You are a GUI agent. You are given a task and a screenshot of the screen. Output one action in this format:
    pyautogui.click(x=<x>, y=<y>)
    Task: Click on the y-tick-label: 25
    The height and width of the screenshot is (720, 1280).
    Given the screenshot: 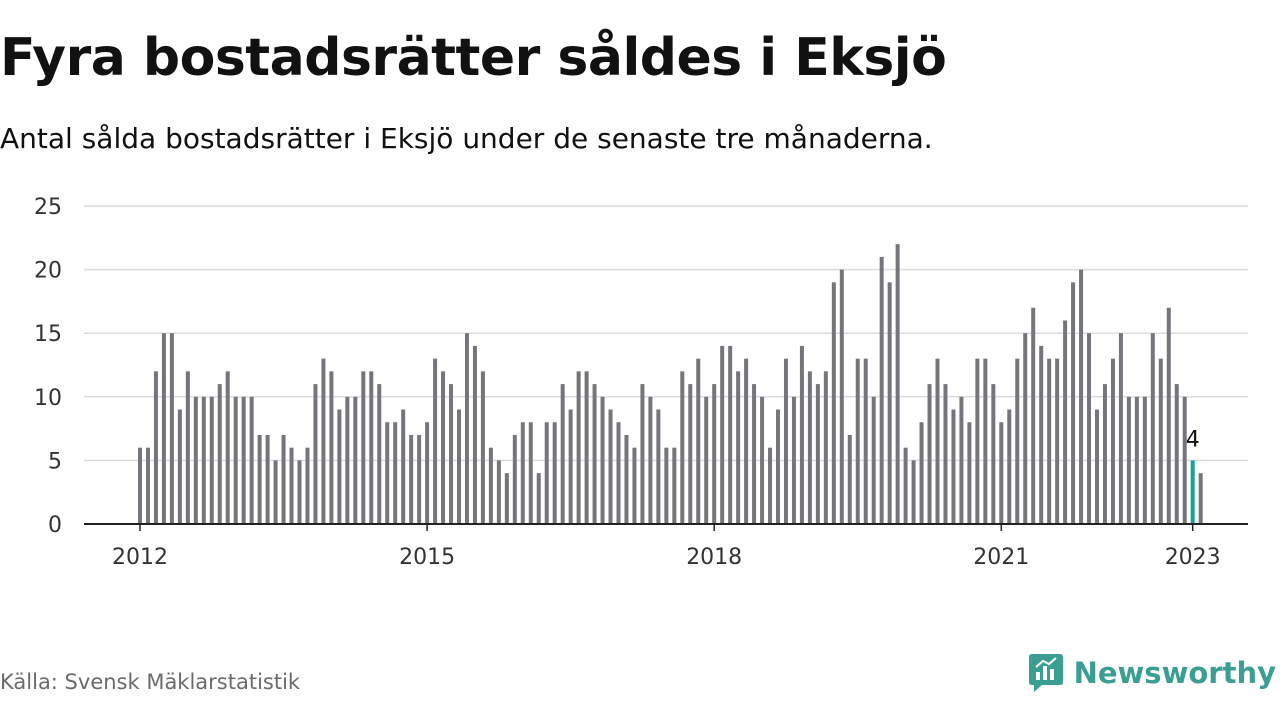 What is the action you would take?
    pyautogui.click(x=48, y=207)
    